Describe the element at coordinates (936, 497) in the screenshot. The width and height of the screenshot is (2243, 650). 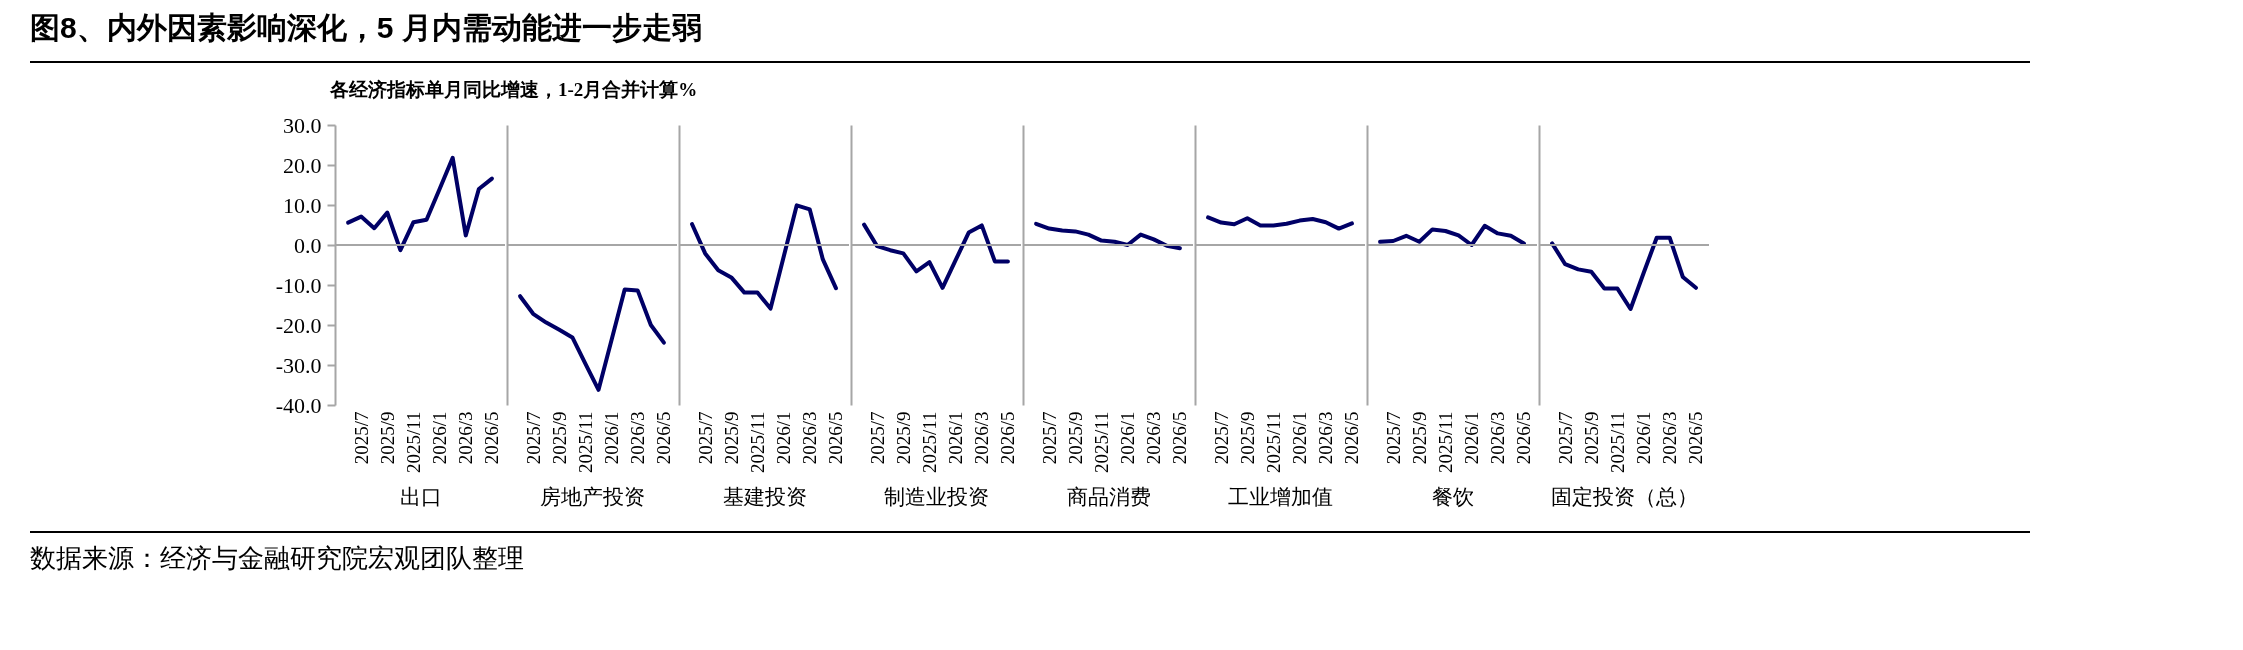
I see `x-axis-title: 制造业投资` at that location.